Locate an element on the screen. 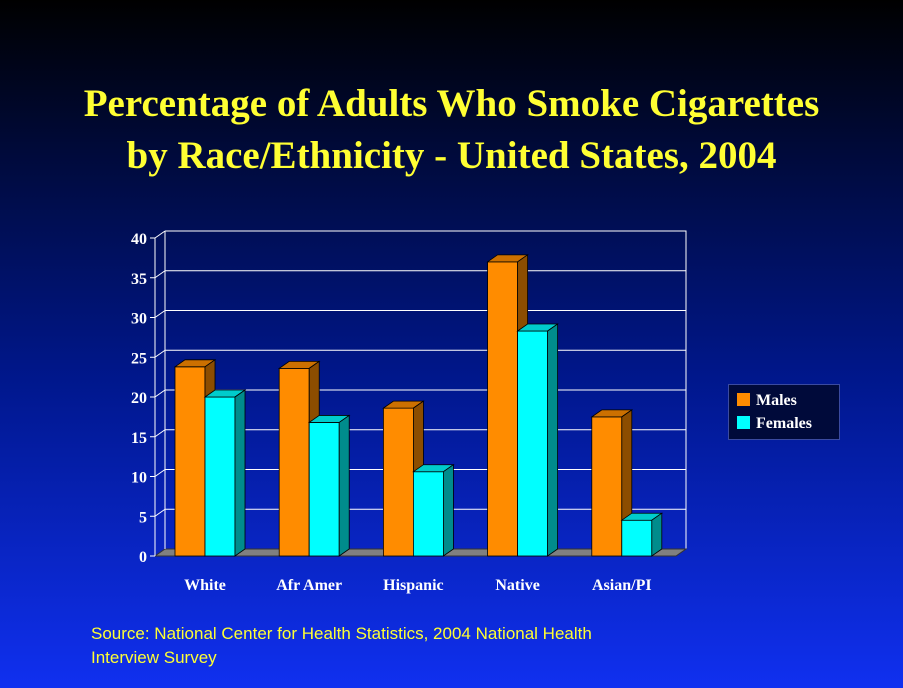  source-line-2: Interview Survey is located at coordinates (154, 657).